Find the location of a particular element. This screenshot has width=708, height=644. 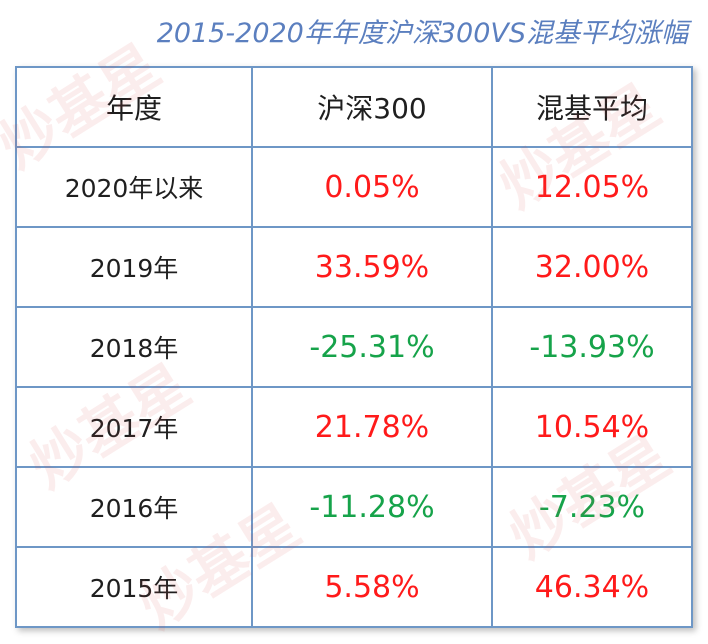

header-year: 年度 is located at coordinates (134, 107).